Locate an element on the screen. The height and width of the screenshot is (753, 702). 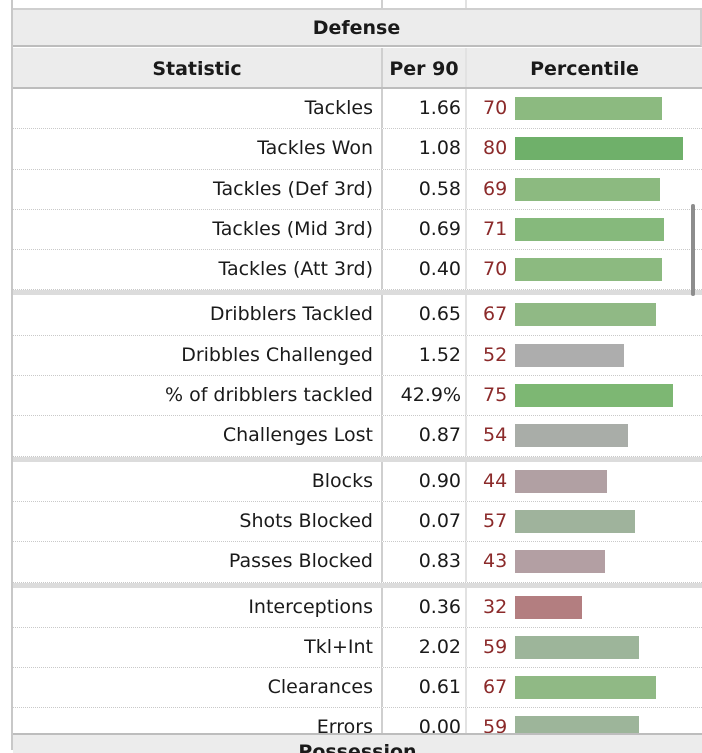
stat-name: Tackles (Mid 3rd) is located at coordinates (198, 229).